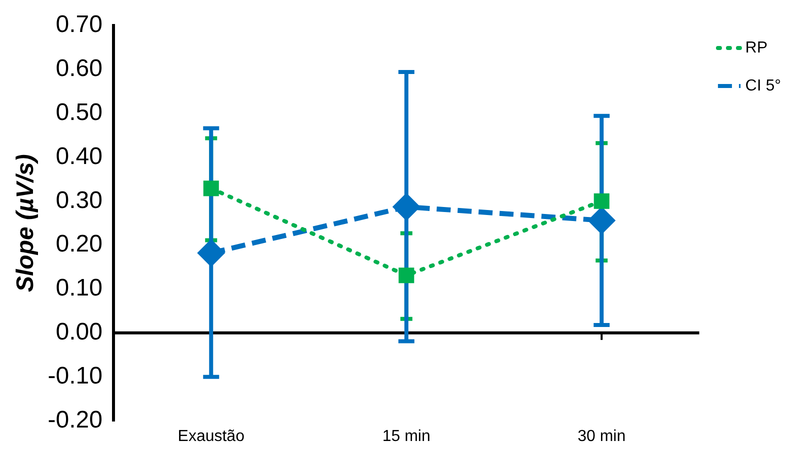  Describe the element at coordinates (75, 376) in the screenshot. I see `y-tick-label: -0.10` at that location.